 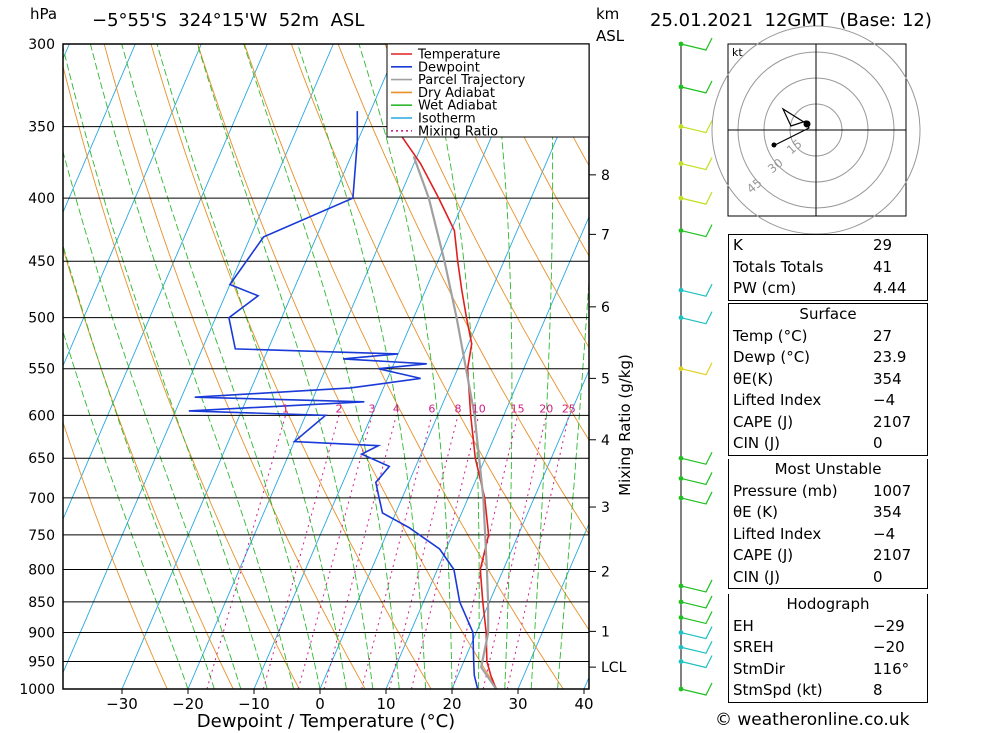 I want to click on mu-label: Pressure (mb), so click(x=785, y=490).